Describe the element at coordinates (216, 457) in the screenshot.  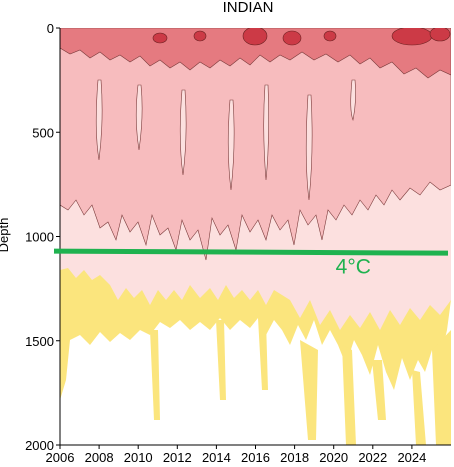
I see `x-tick-label: 2014` at that location.